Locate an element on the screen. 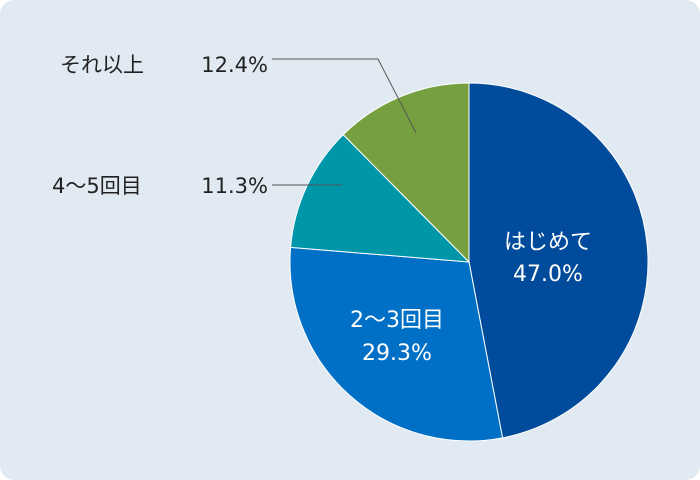  slice-value-2-3: 29.3% is located at coordinates (397, 353).